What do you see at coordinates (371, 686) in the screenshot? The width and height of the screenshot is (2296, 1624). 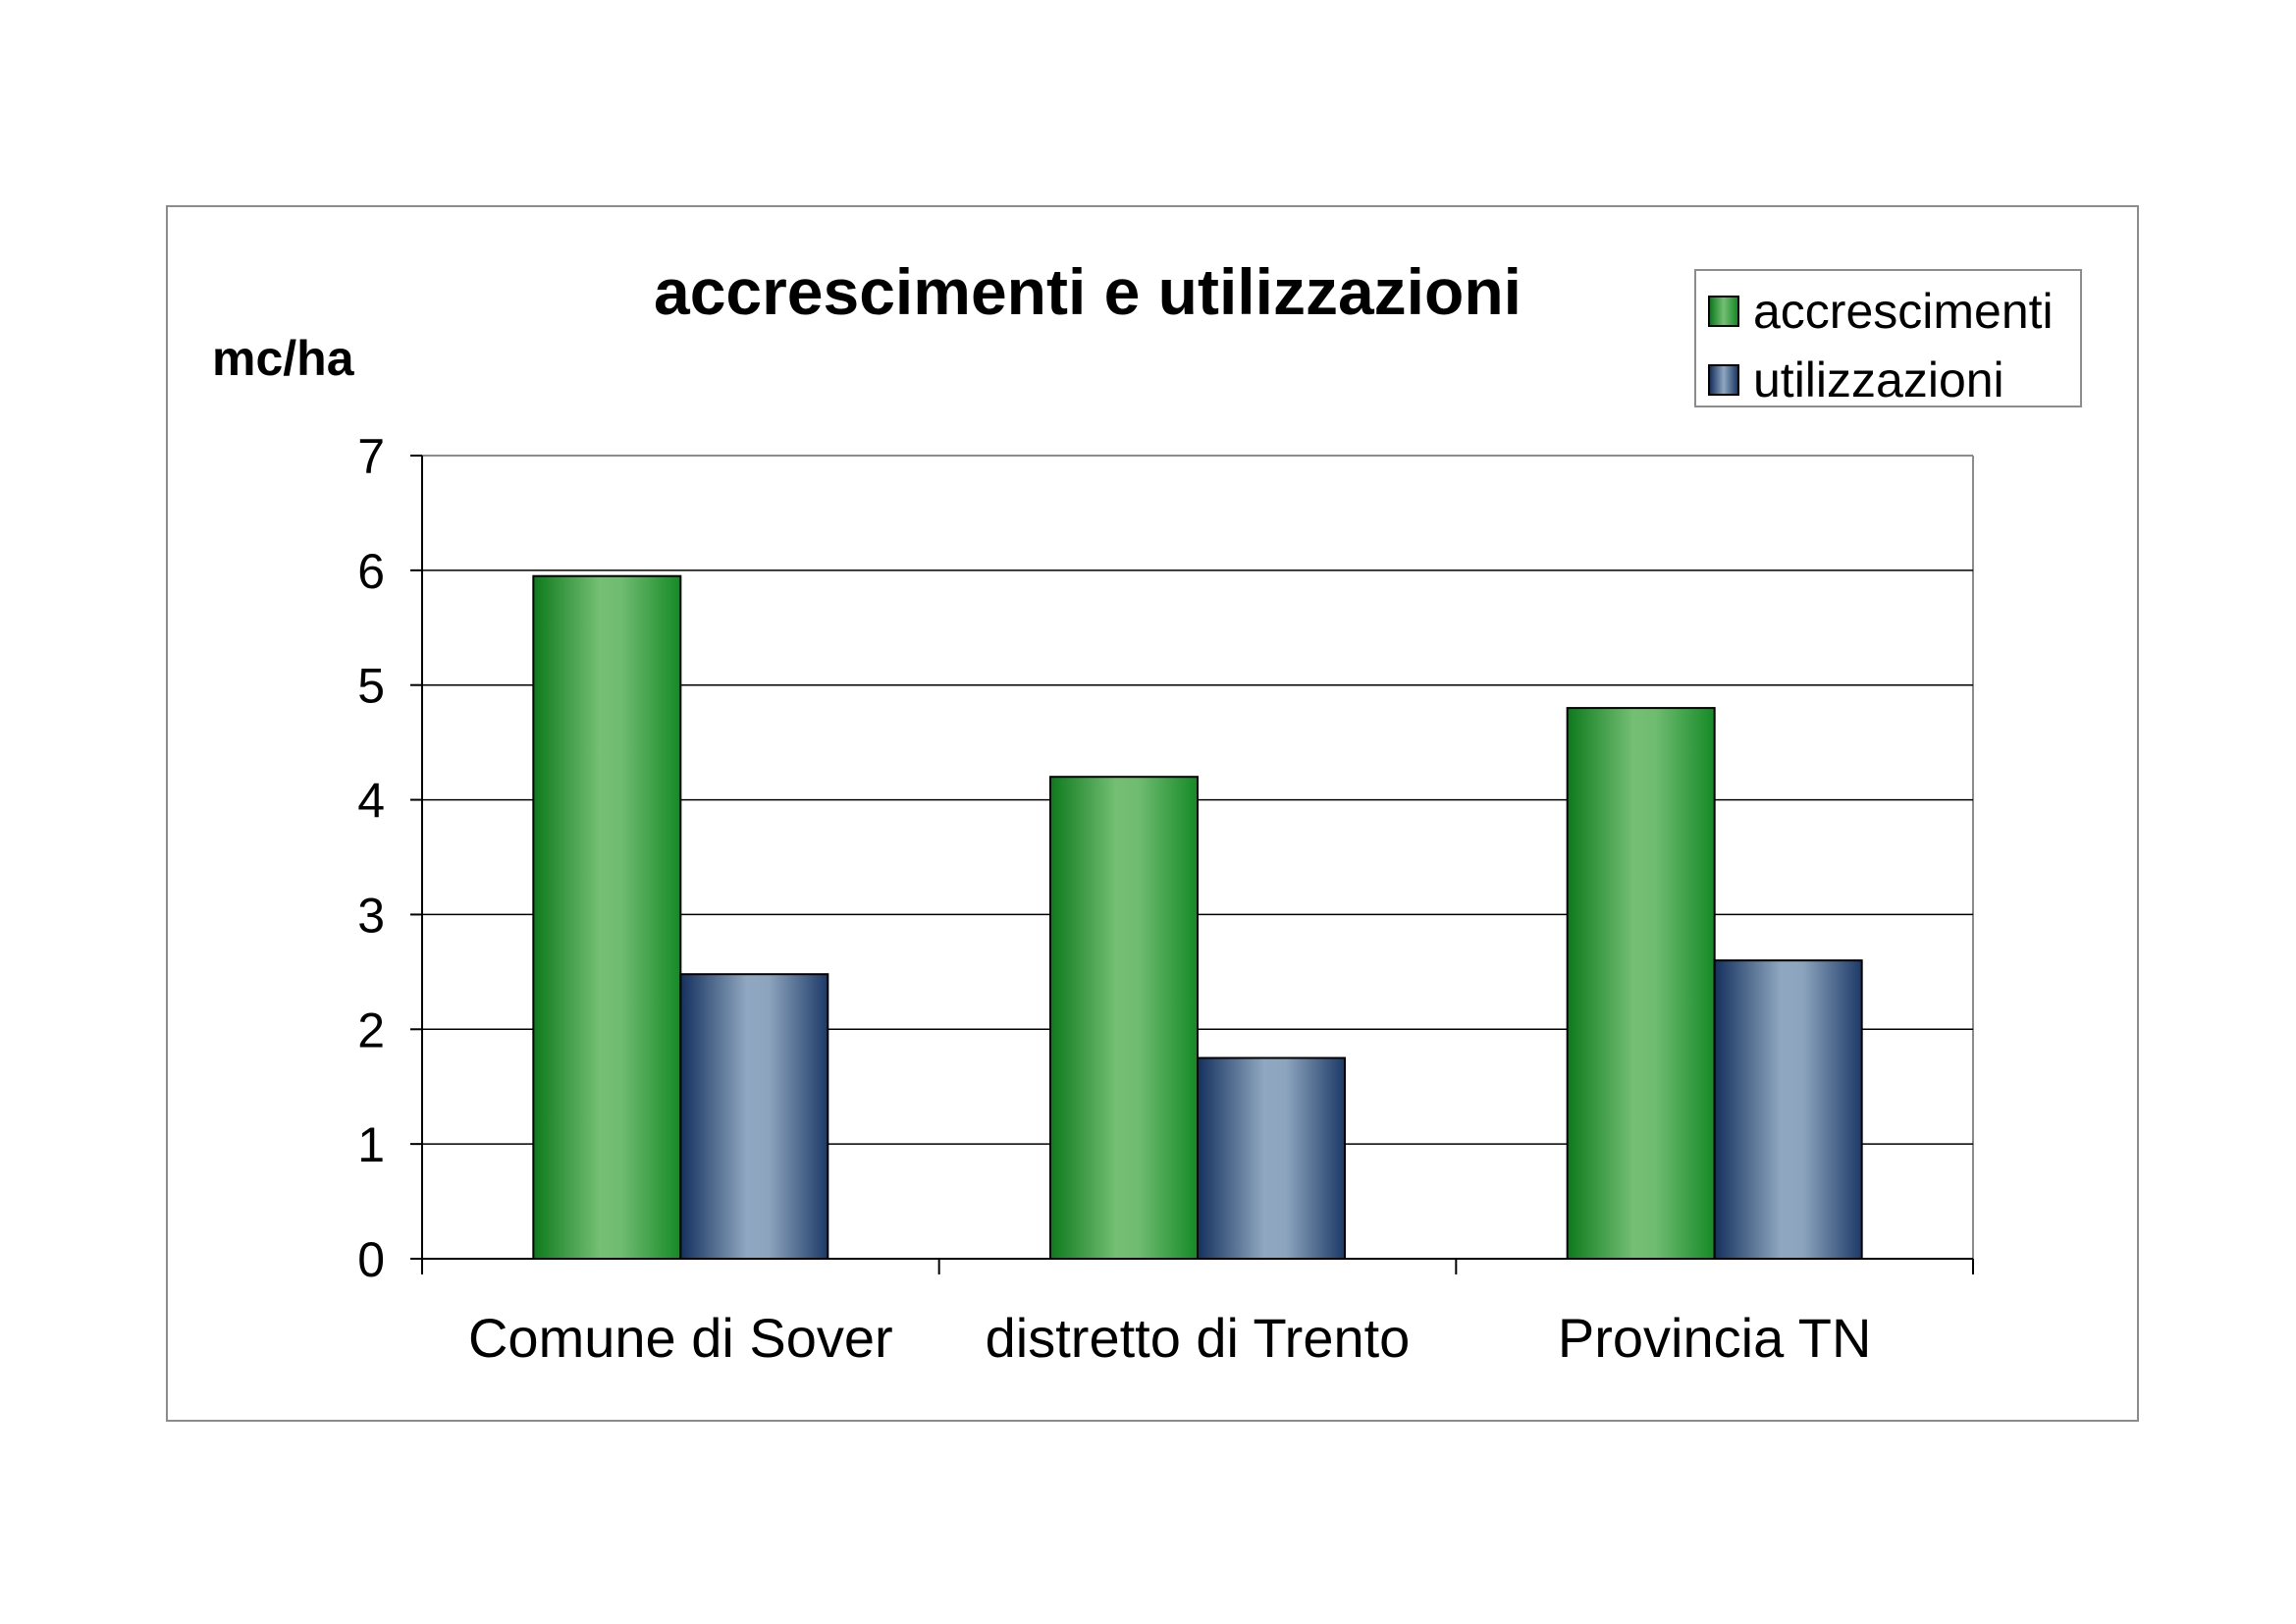 I see `y-tick-label: 5` at bounding box center [371, 686].